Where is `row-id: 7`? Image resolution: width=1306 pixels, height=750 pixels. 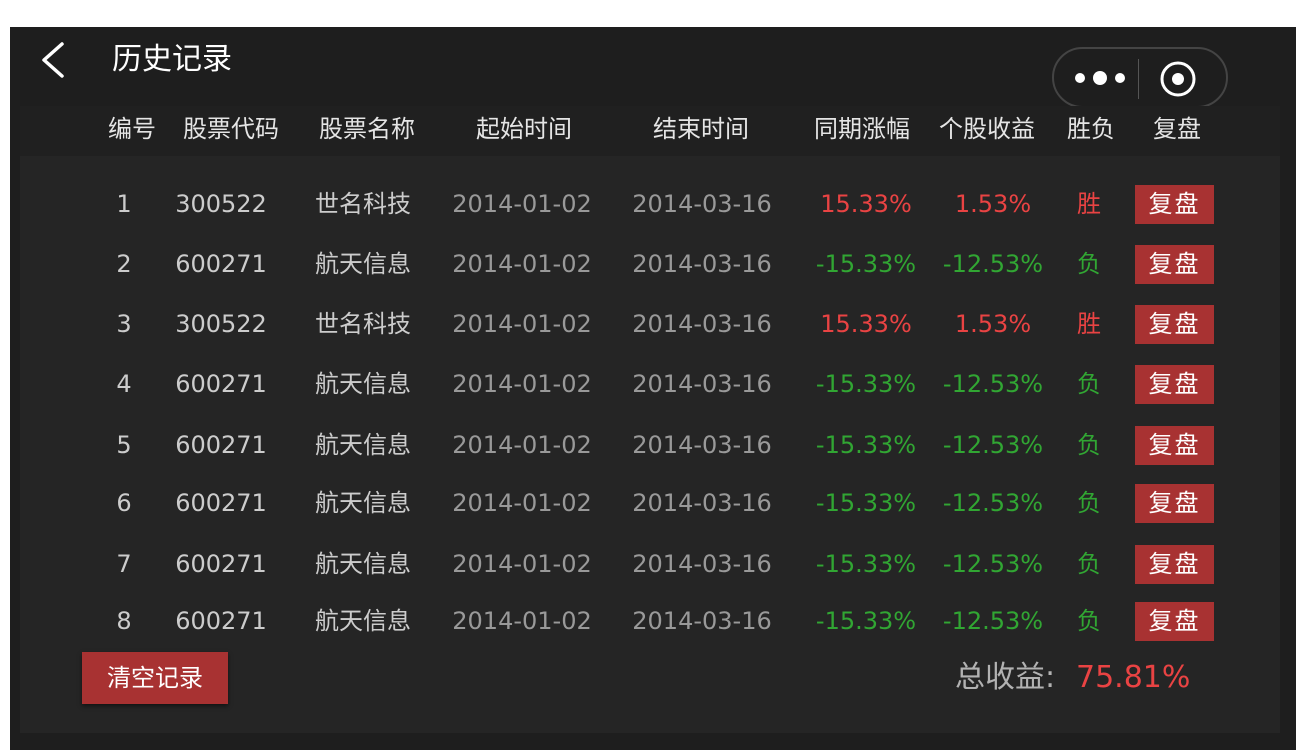 row-id: 7 is located at coordinates (123, 564).